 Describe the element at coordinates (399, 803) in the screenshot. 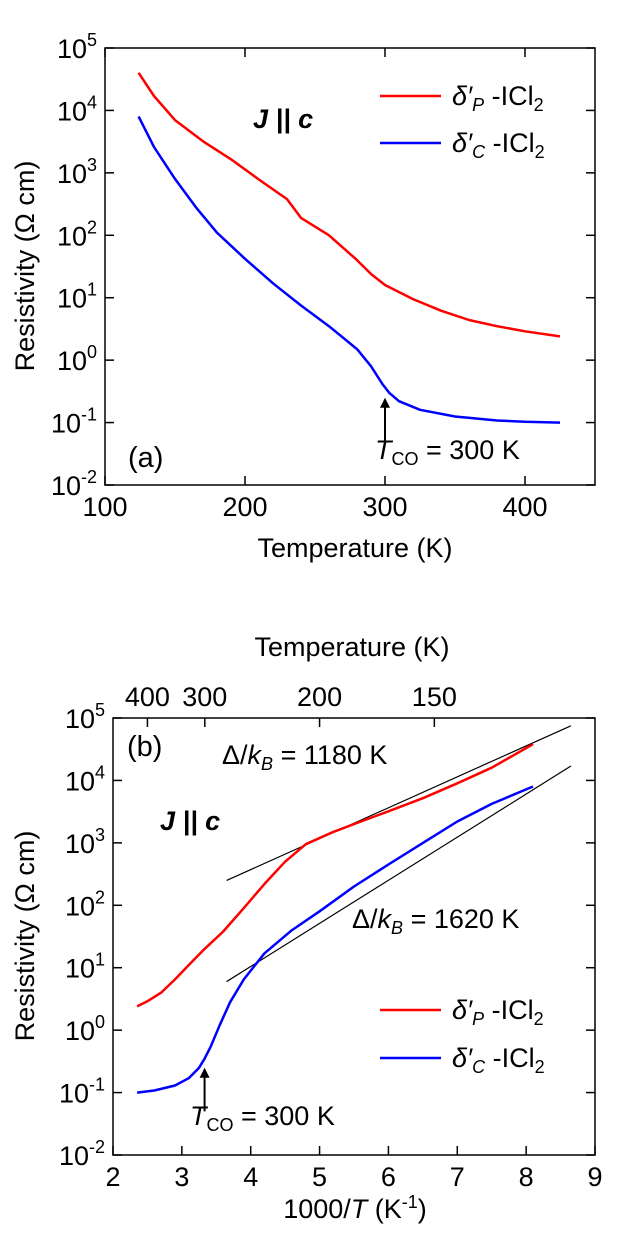

I see `fit-line-1180K` at that location.